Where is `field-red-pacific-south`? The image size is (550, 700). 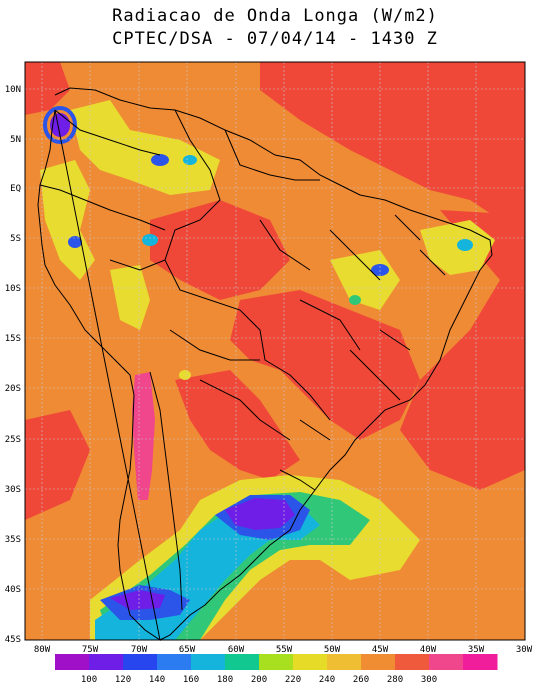 field-red-pacific-south is located at coordinates (57, 465).